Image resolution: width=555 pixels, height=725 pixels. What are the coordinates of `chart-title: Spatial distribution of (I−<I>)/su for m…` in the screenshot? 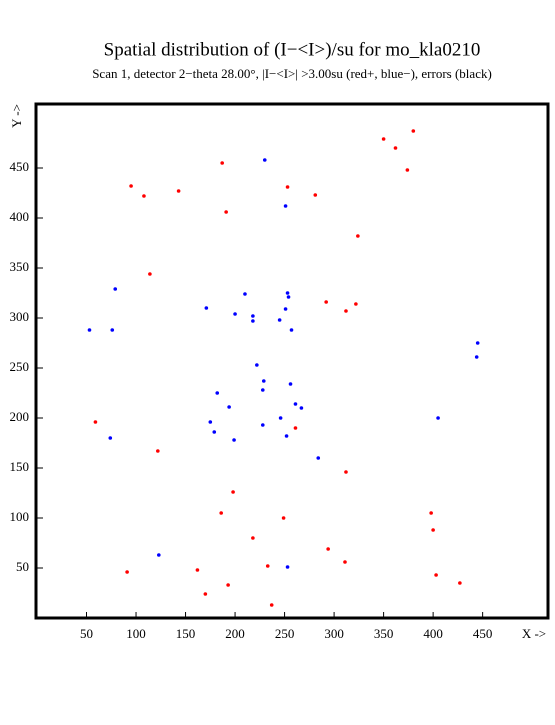 It's located at (292, 49).